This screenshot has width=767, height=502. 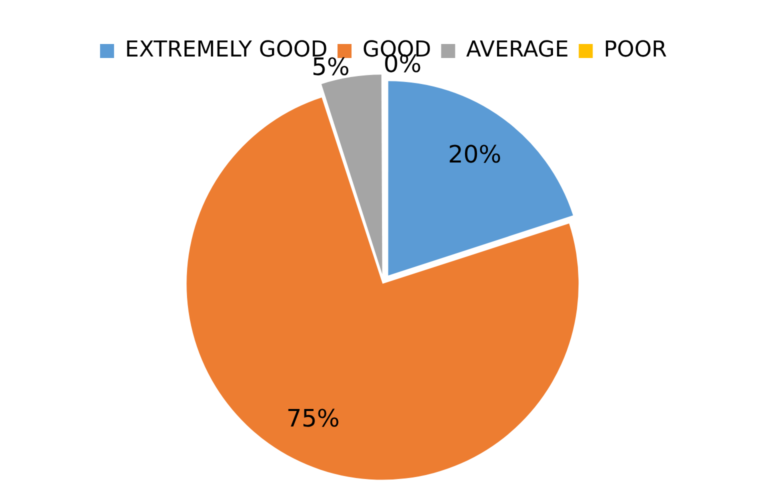 What do you see at coordinates (517, 50) in the screenshot?
I see `legend-label: AVERAGE` at bounding box center [517, 50].